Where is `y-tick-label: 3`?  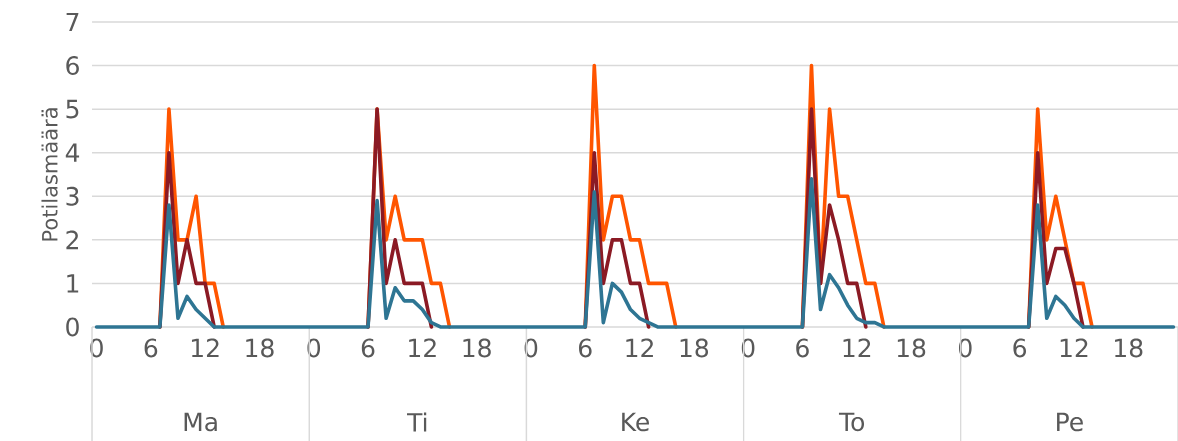
y-tick-label: 3 is located at coordinates (72, 196).